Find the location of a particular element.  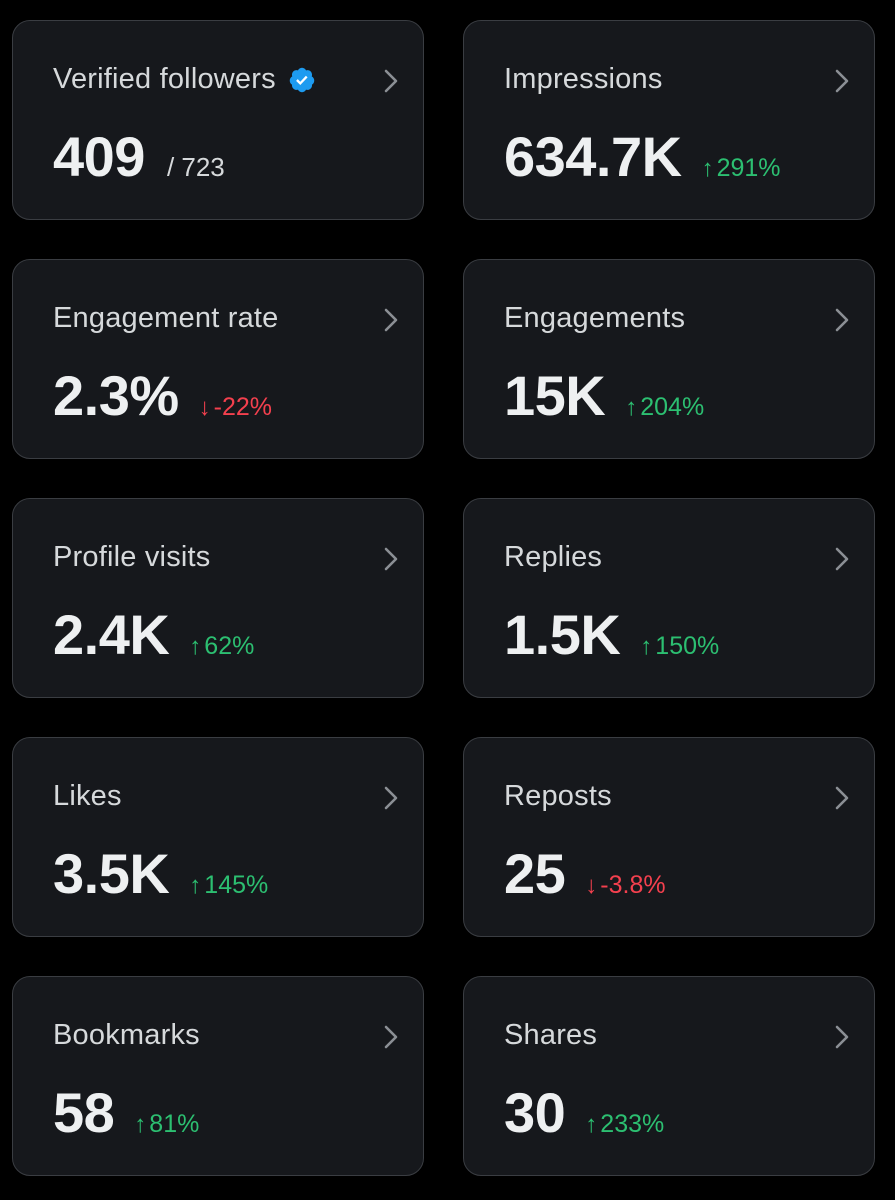

card-title-label: Reposts is located at coordinates (558, 796).